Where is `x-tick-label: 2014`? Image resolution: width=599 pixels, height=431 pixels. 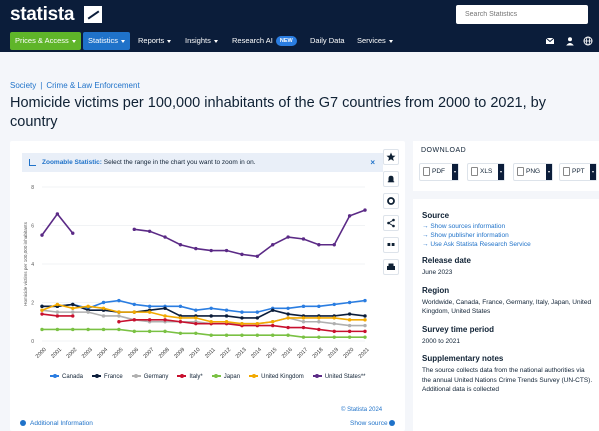 x-tick-label: 2014 is located at coordinates (256, 353).